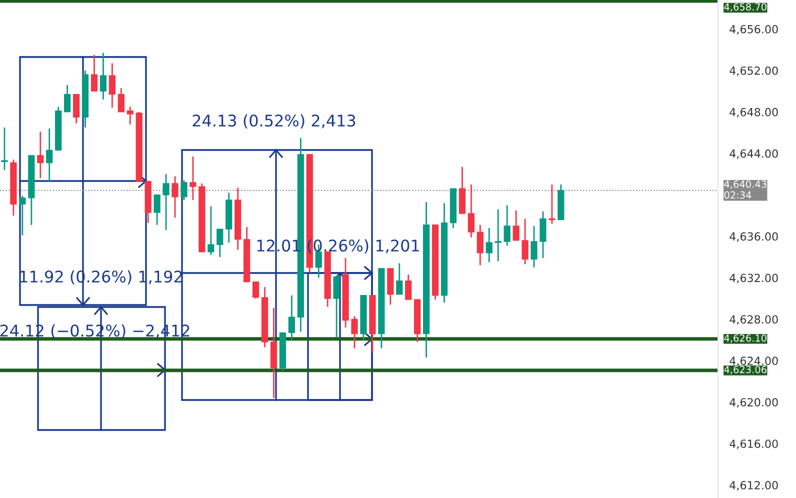 The width and height of the screenshot is (796, 498). What do you see at coordinates (754, 361) in the screenshot?
I see `y-tick-label: 4,624.00` at bounding box center [754, 361].